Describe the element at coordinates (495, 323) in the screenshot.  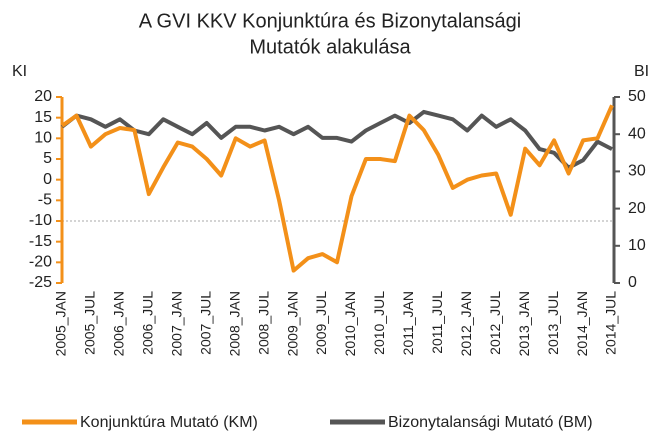
I see `x-tick-label: 2012_JUL` at that location.